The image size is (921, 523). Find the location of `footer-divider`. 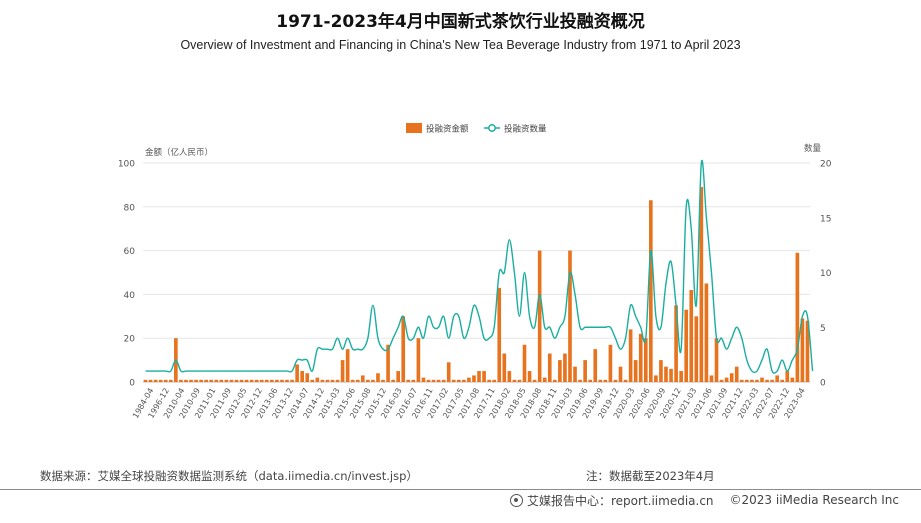

footer-divider is located at coordinates (460, 489).